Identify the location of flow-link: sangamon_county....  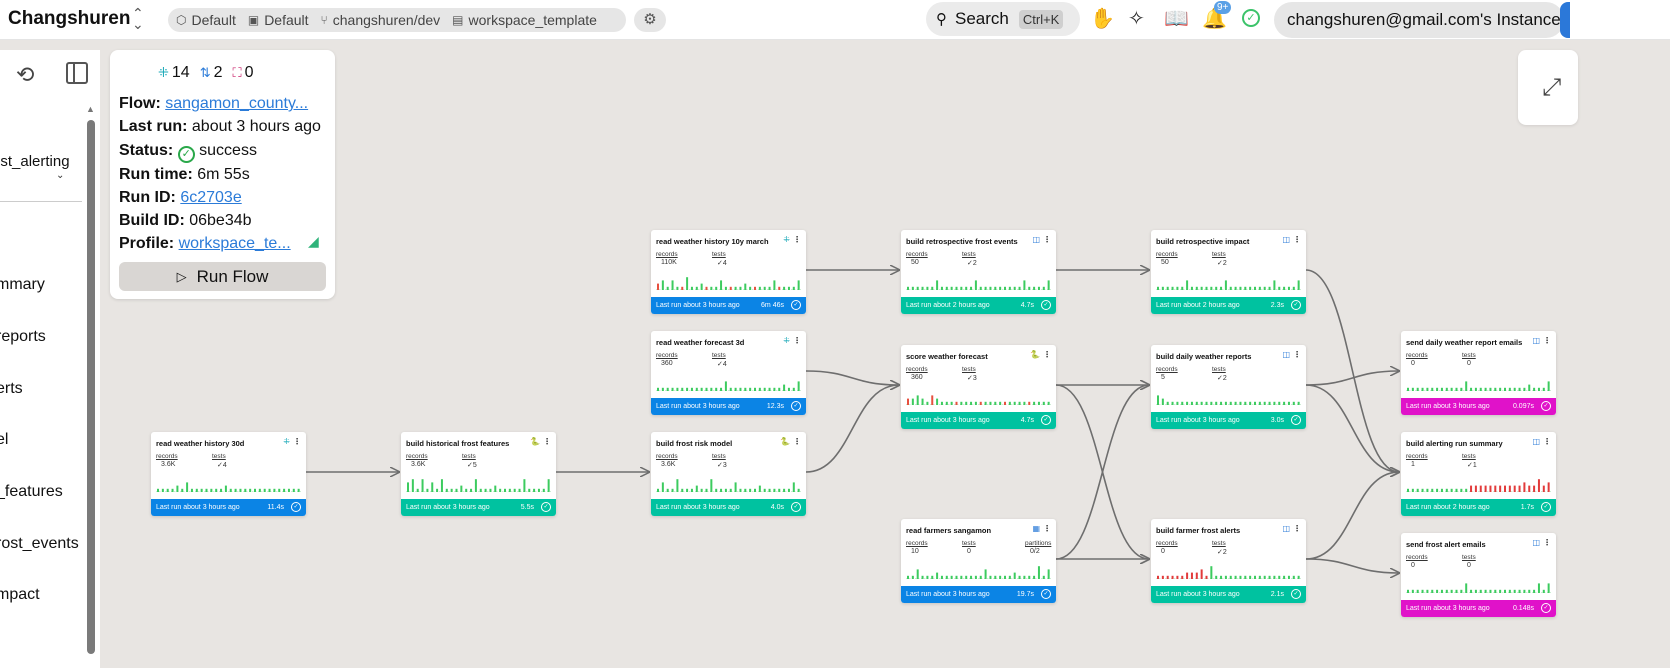
(237, 103).